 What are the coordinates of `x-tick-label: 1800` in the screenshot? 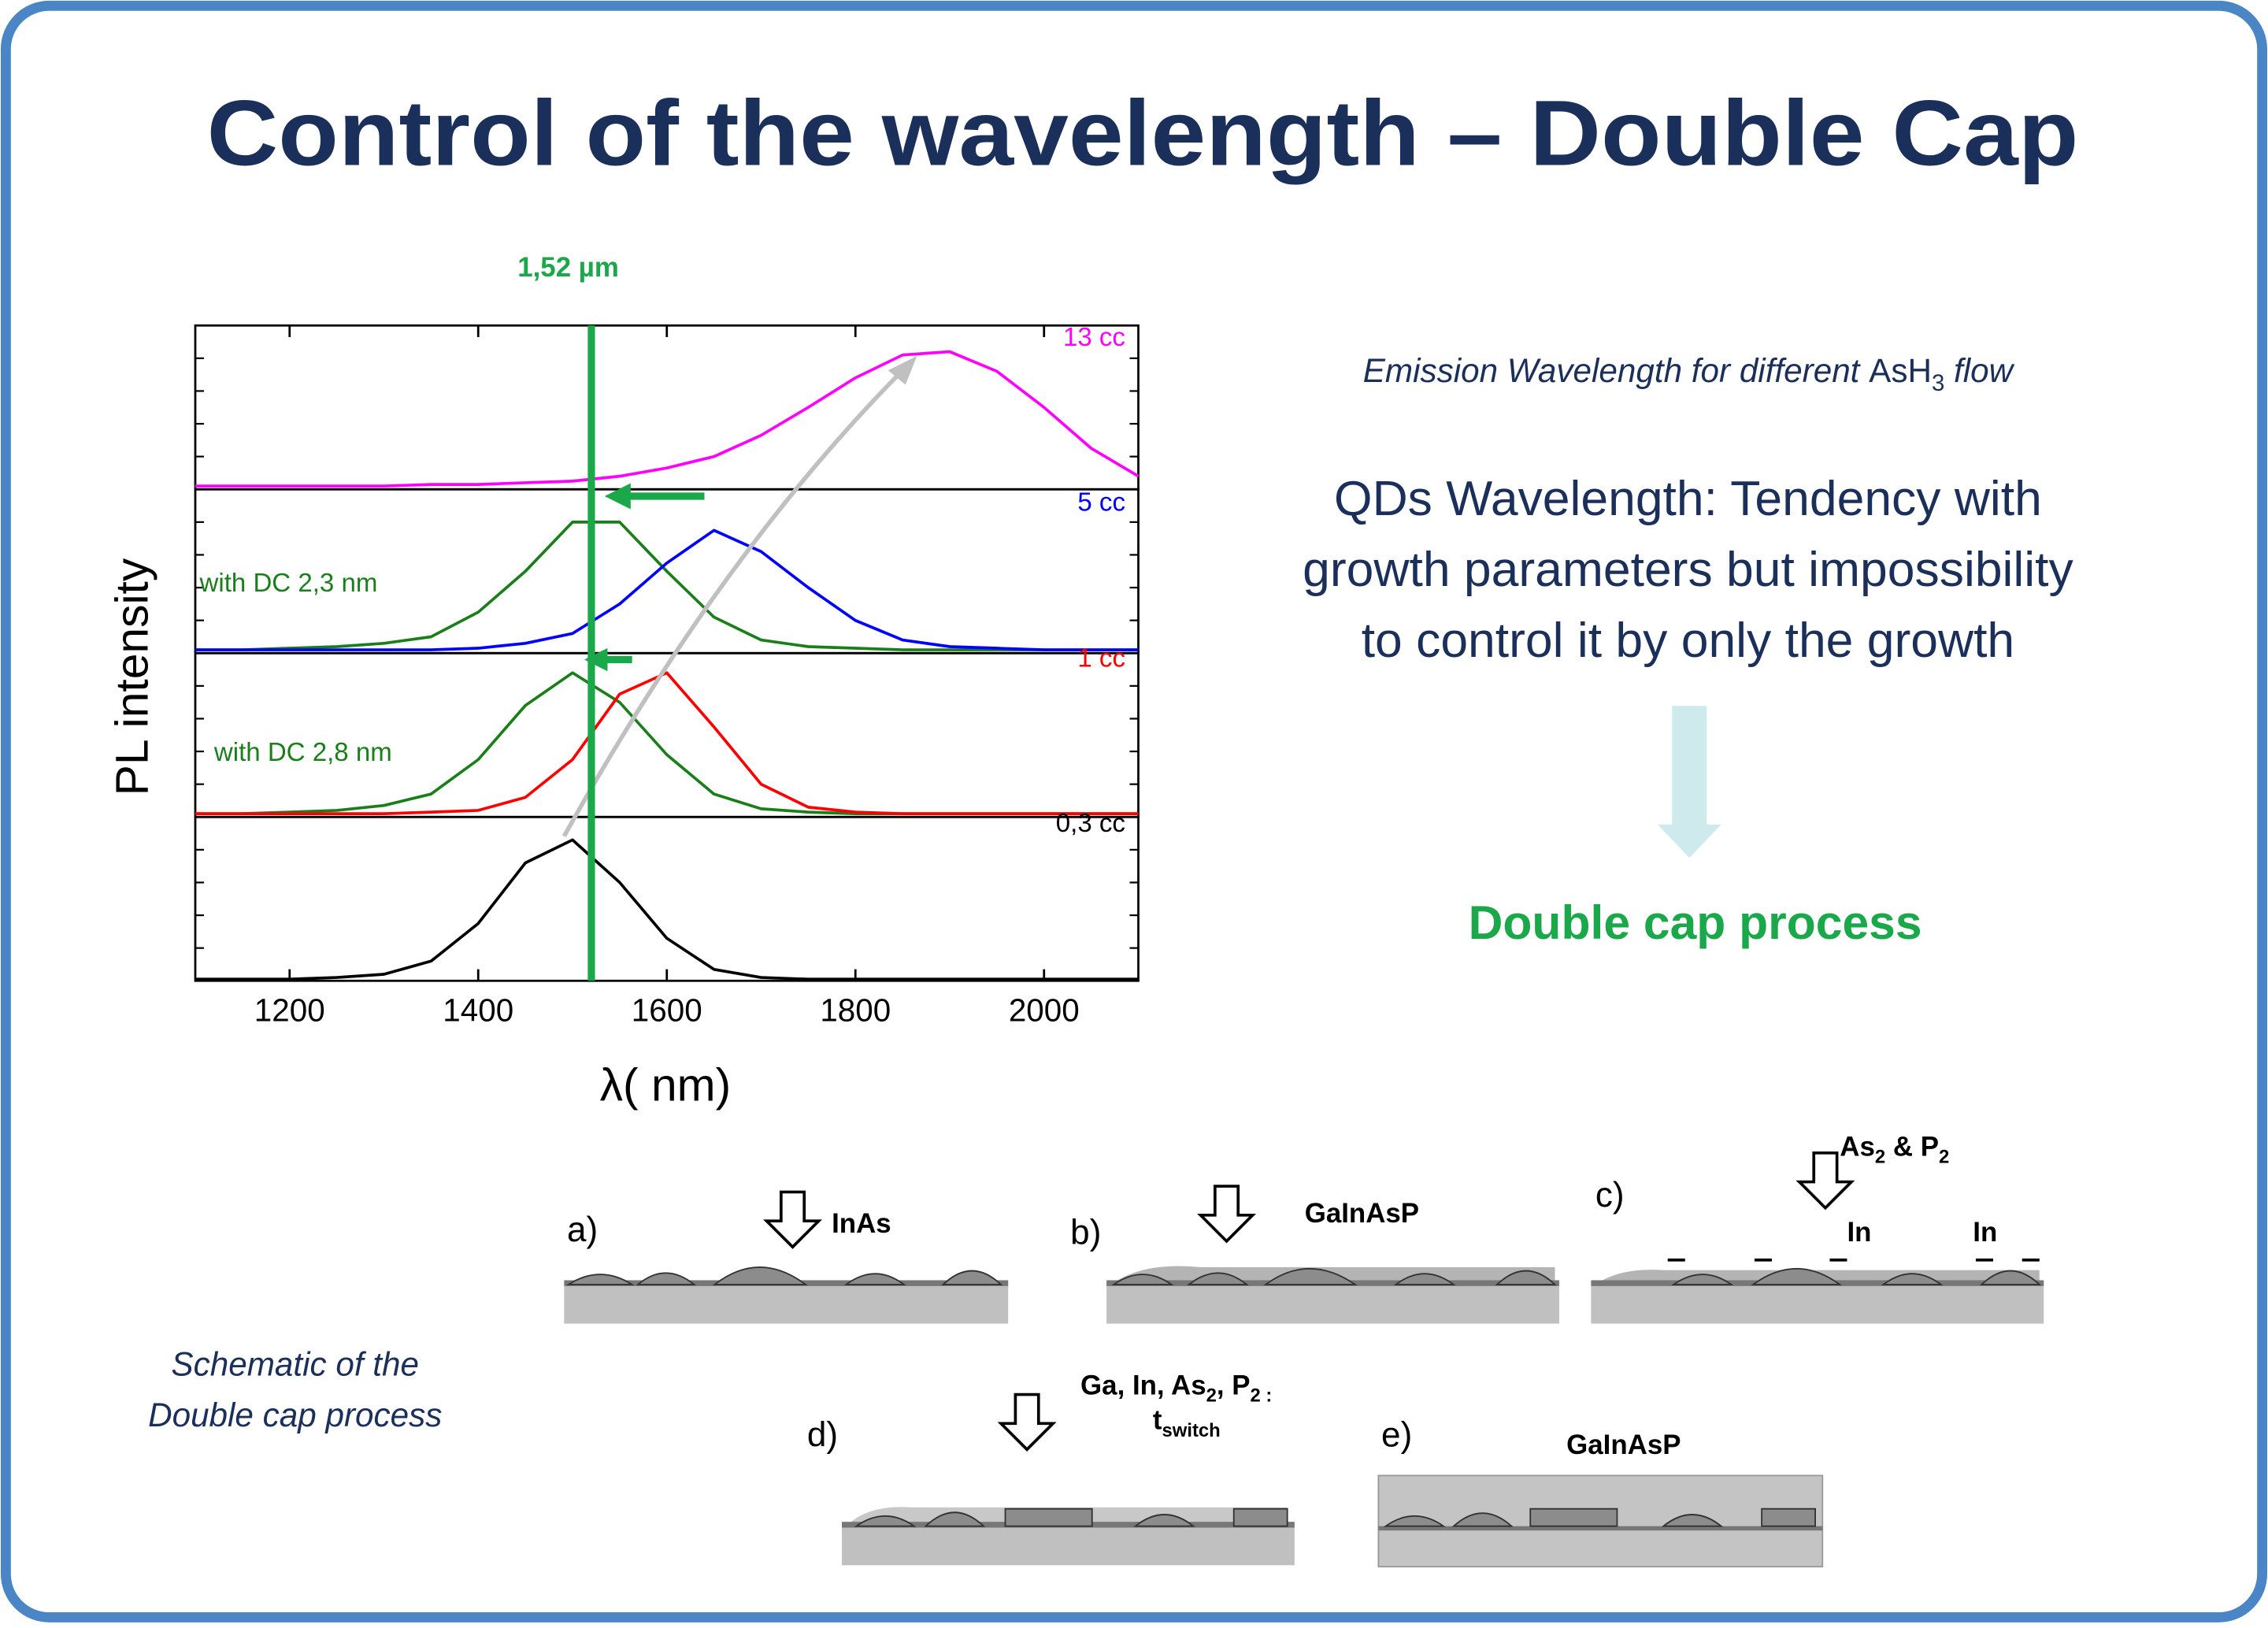 It's located at (855, 1010).